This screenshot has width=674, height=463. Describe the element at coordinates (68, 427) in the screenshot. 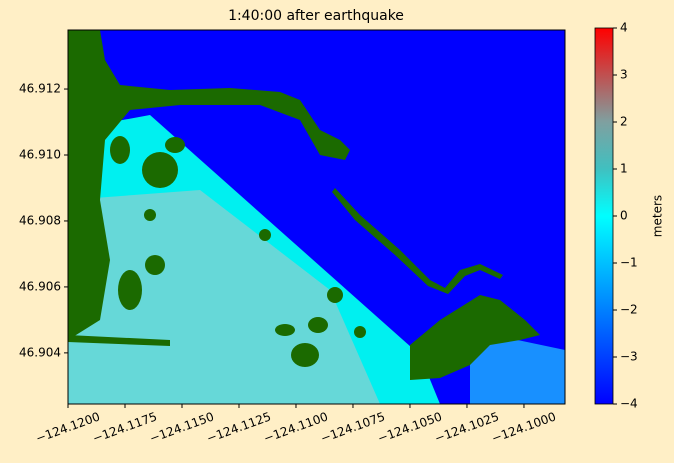

I see `x-tick-label: −124.1200` at that location.